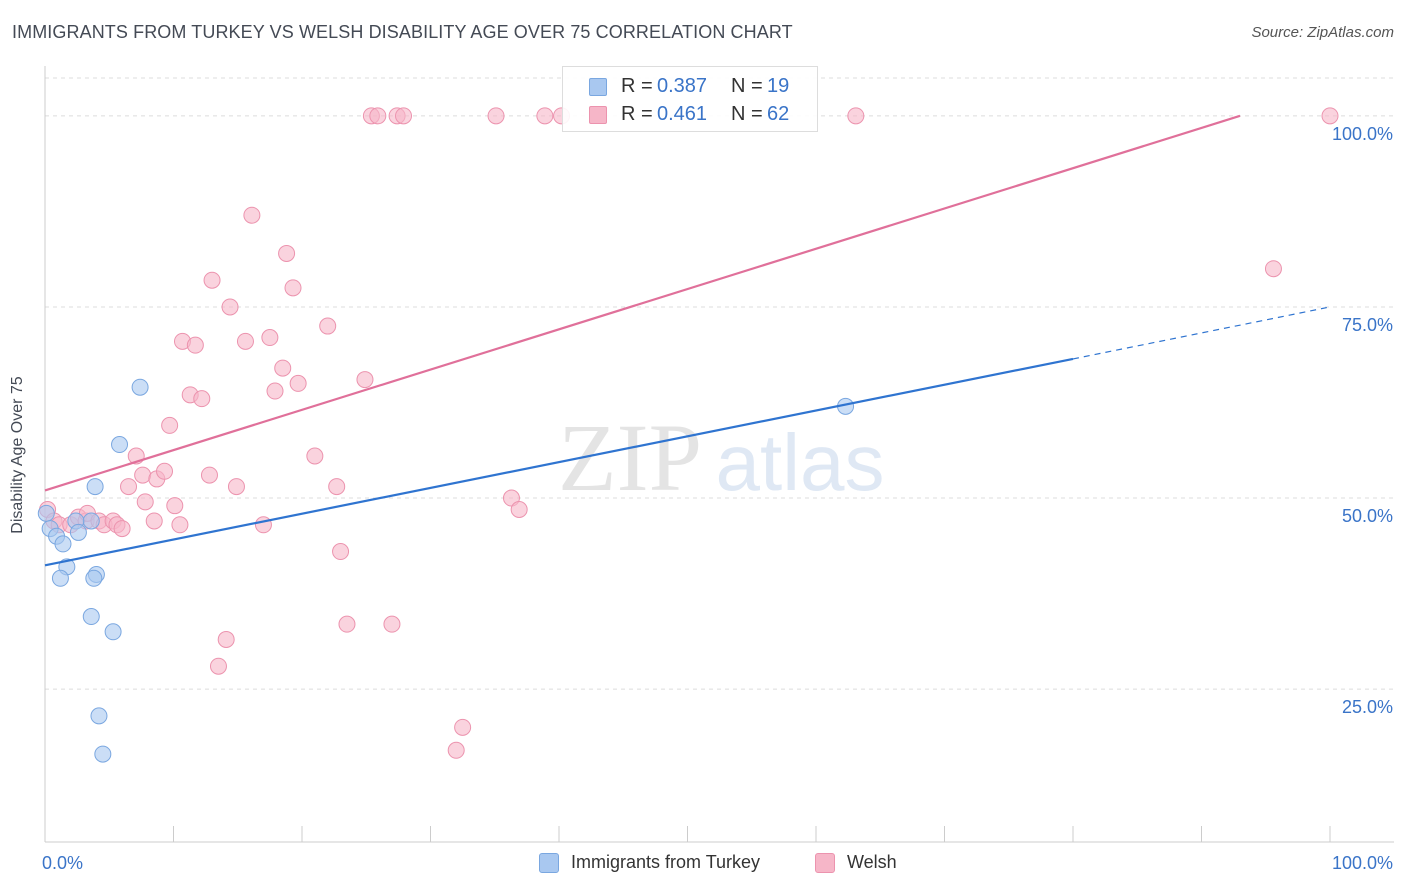  I want to click on watermark: ZIP atlas, so click(721, 457).